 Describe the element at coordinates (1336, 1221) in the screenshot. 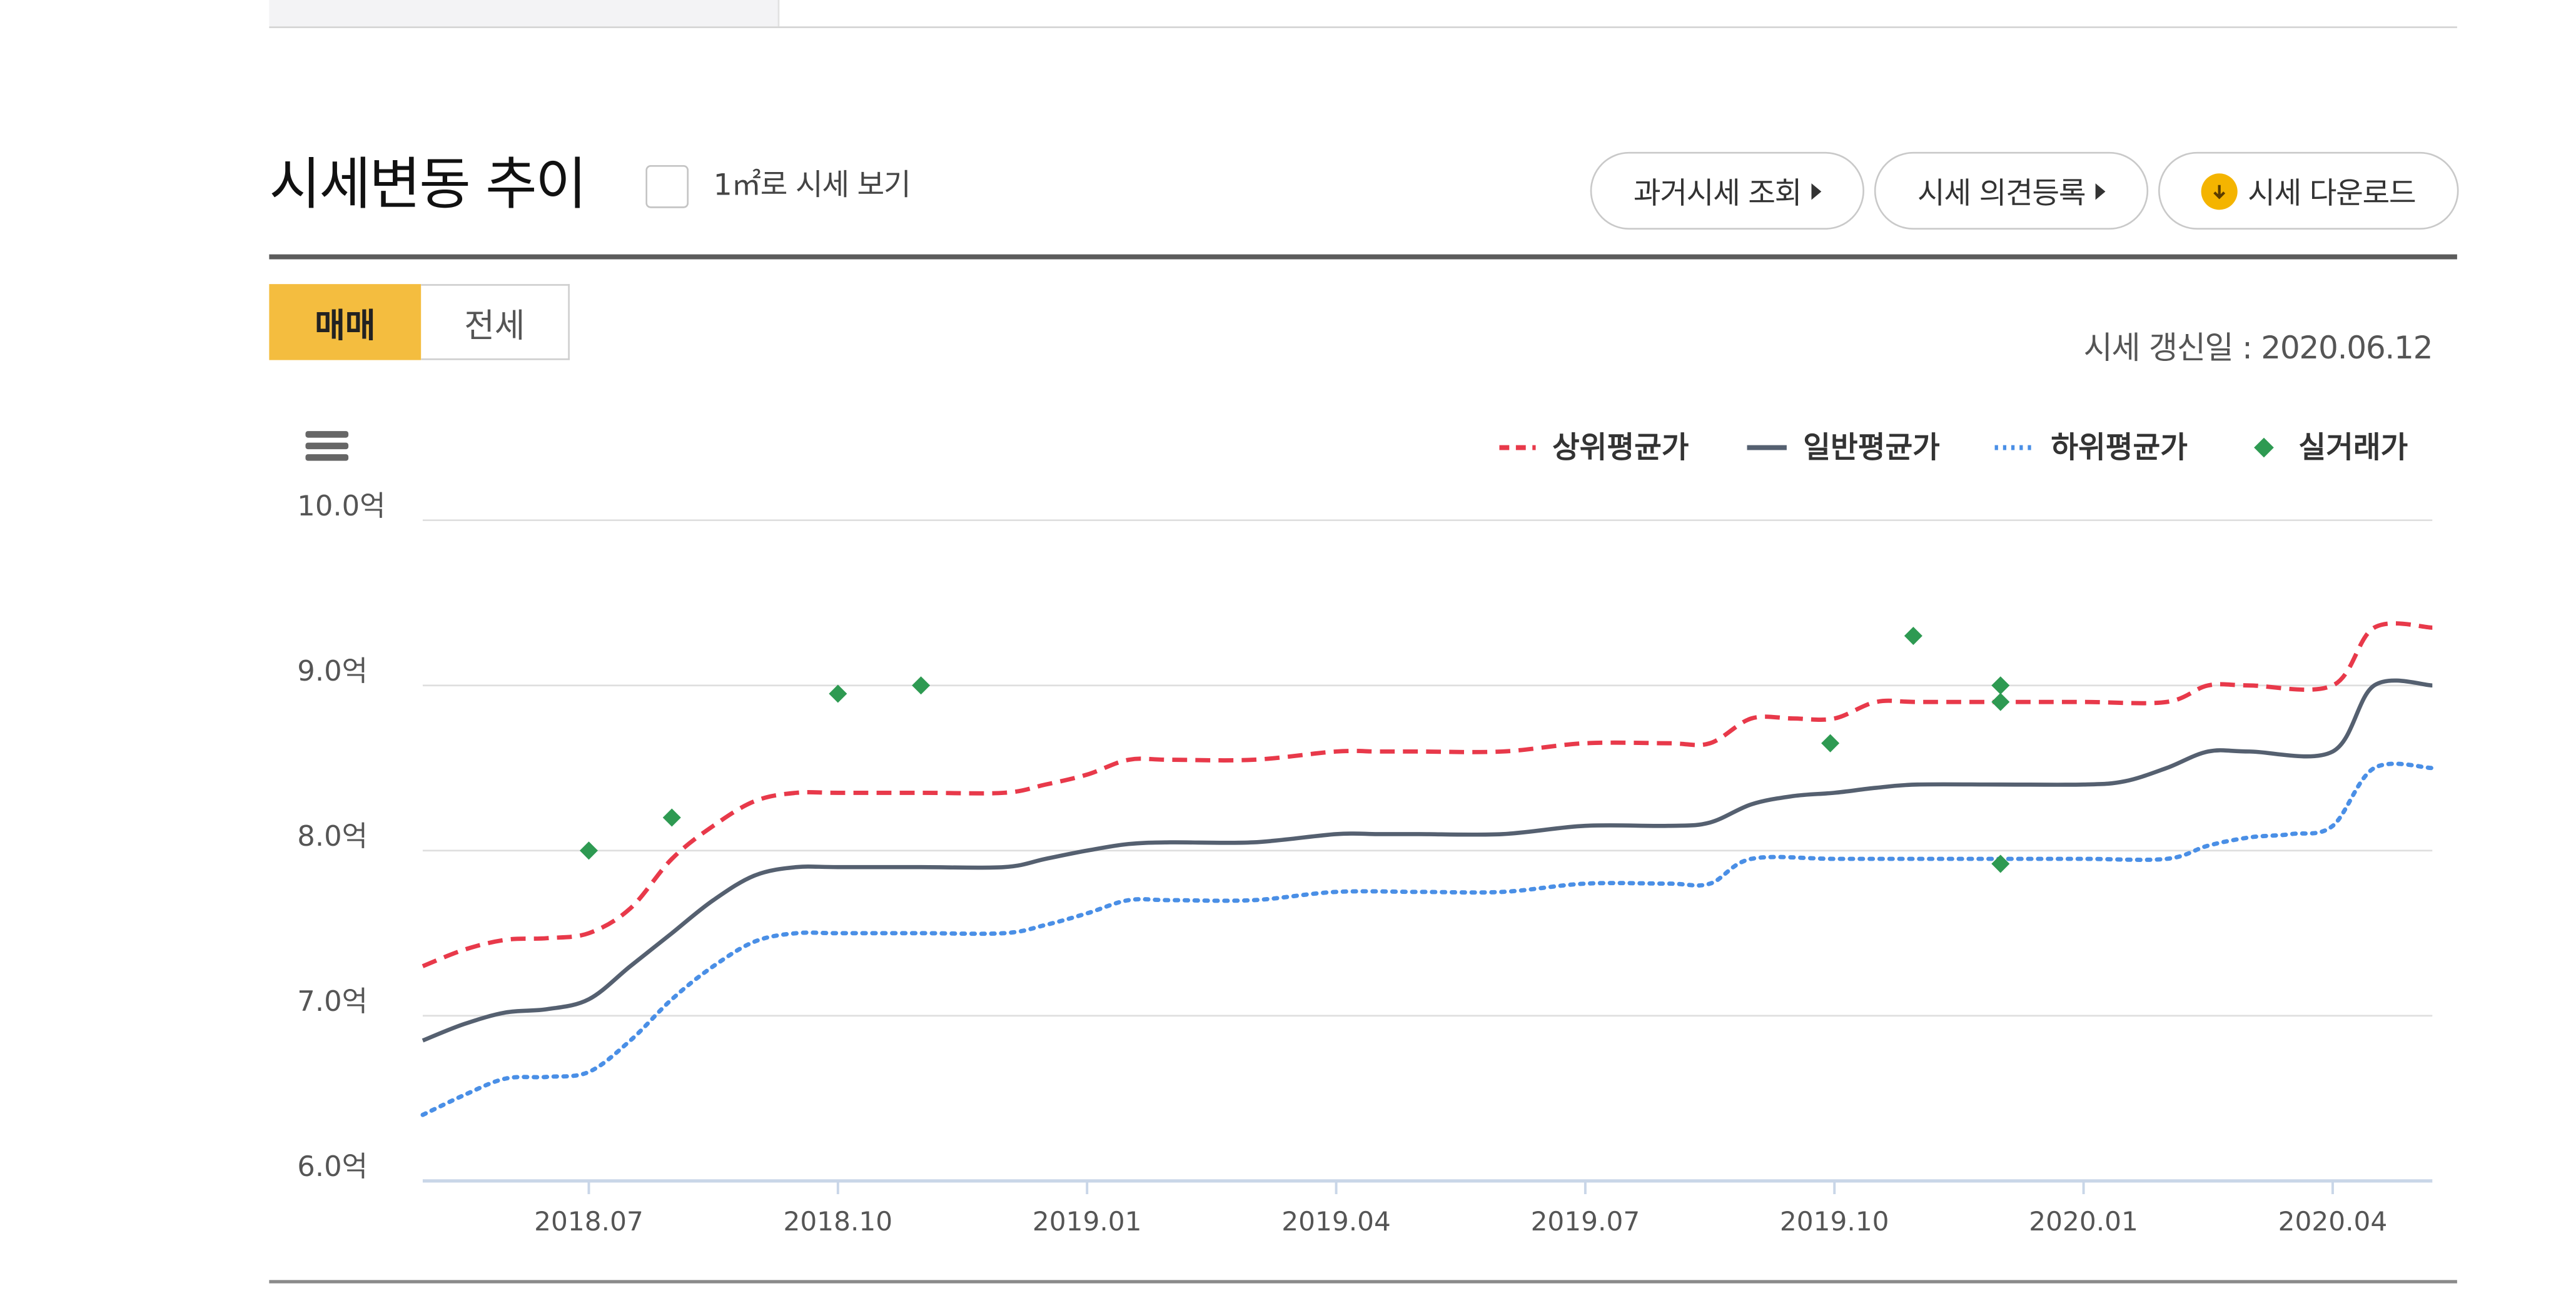

I see `x-tick-label: 2019.04` at that location.